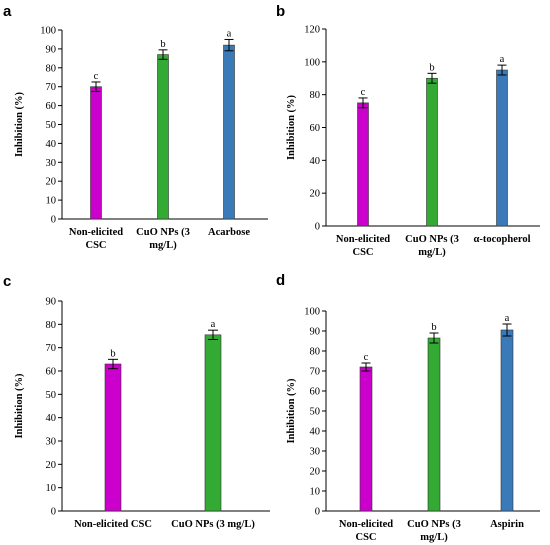  I want to click on category-label-line: Acarbose, so click(229, 232).